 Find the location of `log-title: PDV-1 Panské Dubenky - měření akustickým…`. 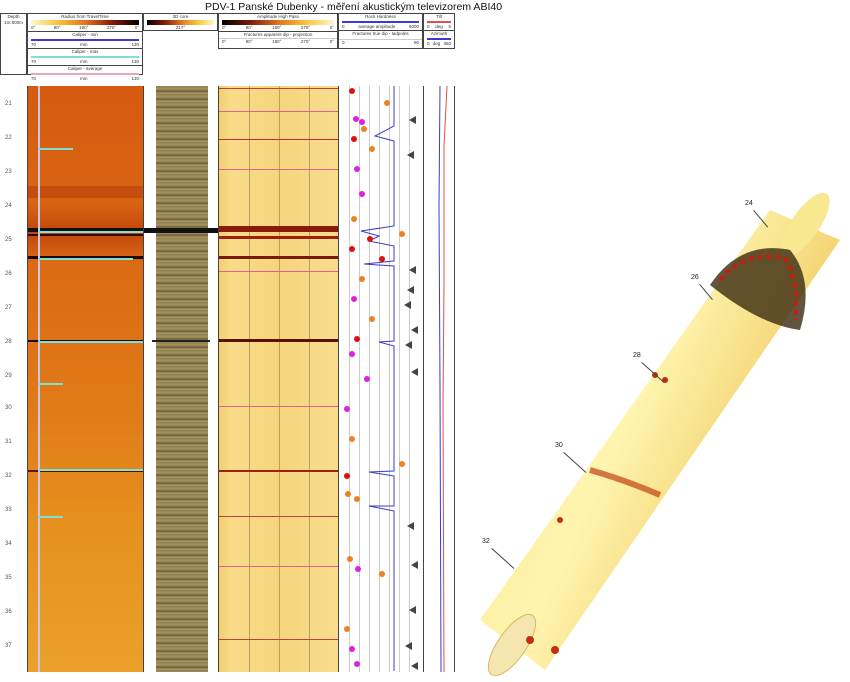

log-title: PDV-1 Panské Dubenky - měření akustickým… is located at coordinates (354, 7).